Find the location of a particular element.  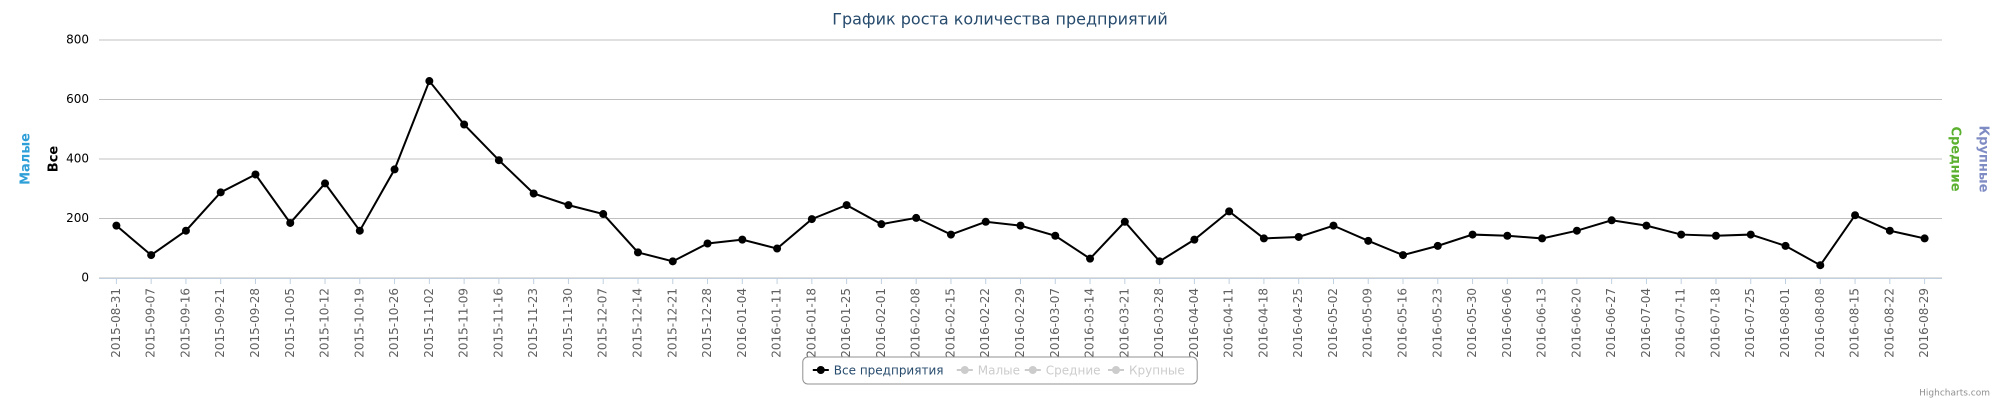

y-tick-label: 800 is located at coordinates (77, 40).